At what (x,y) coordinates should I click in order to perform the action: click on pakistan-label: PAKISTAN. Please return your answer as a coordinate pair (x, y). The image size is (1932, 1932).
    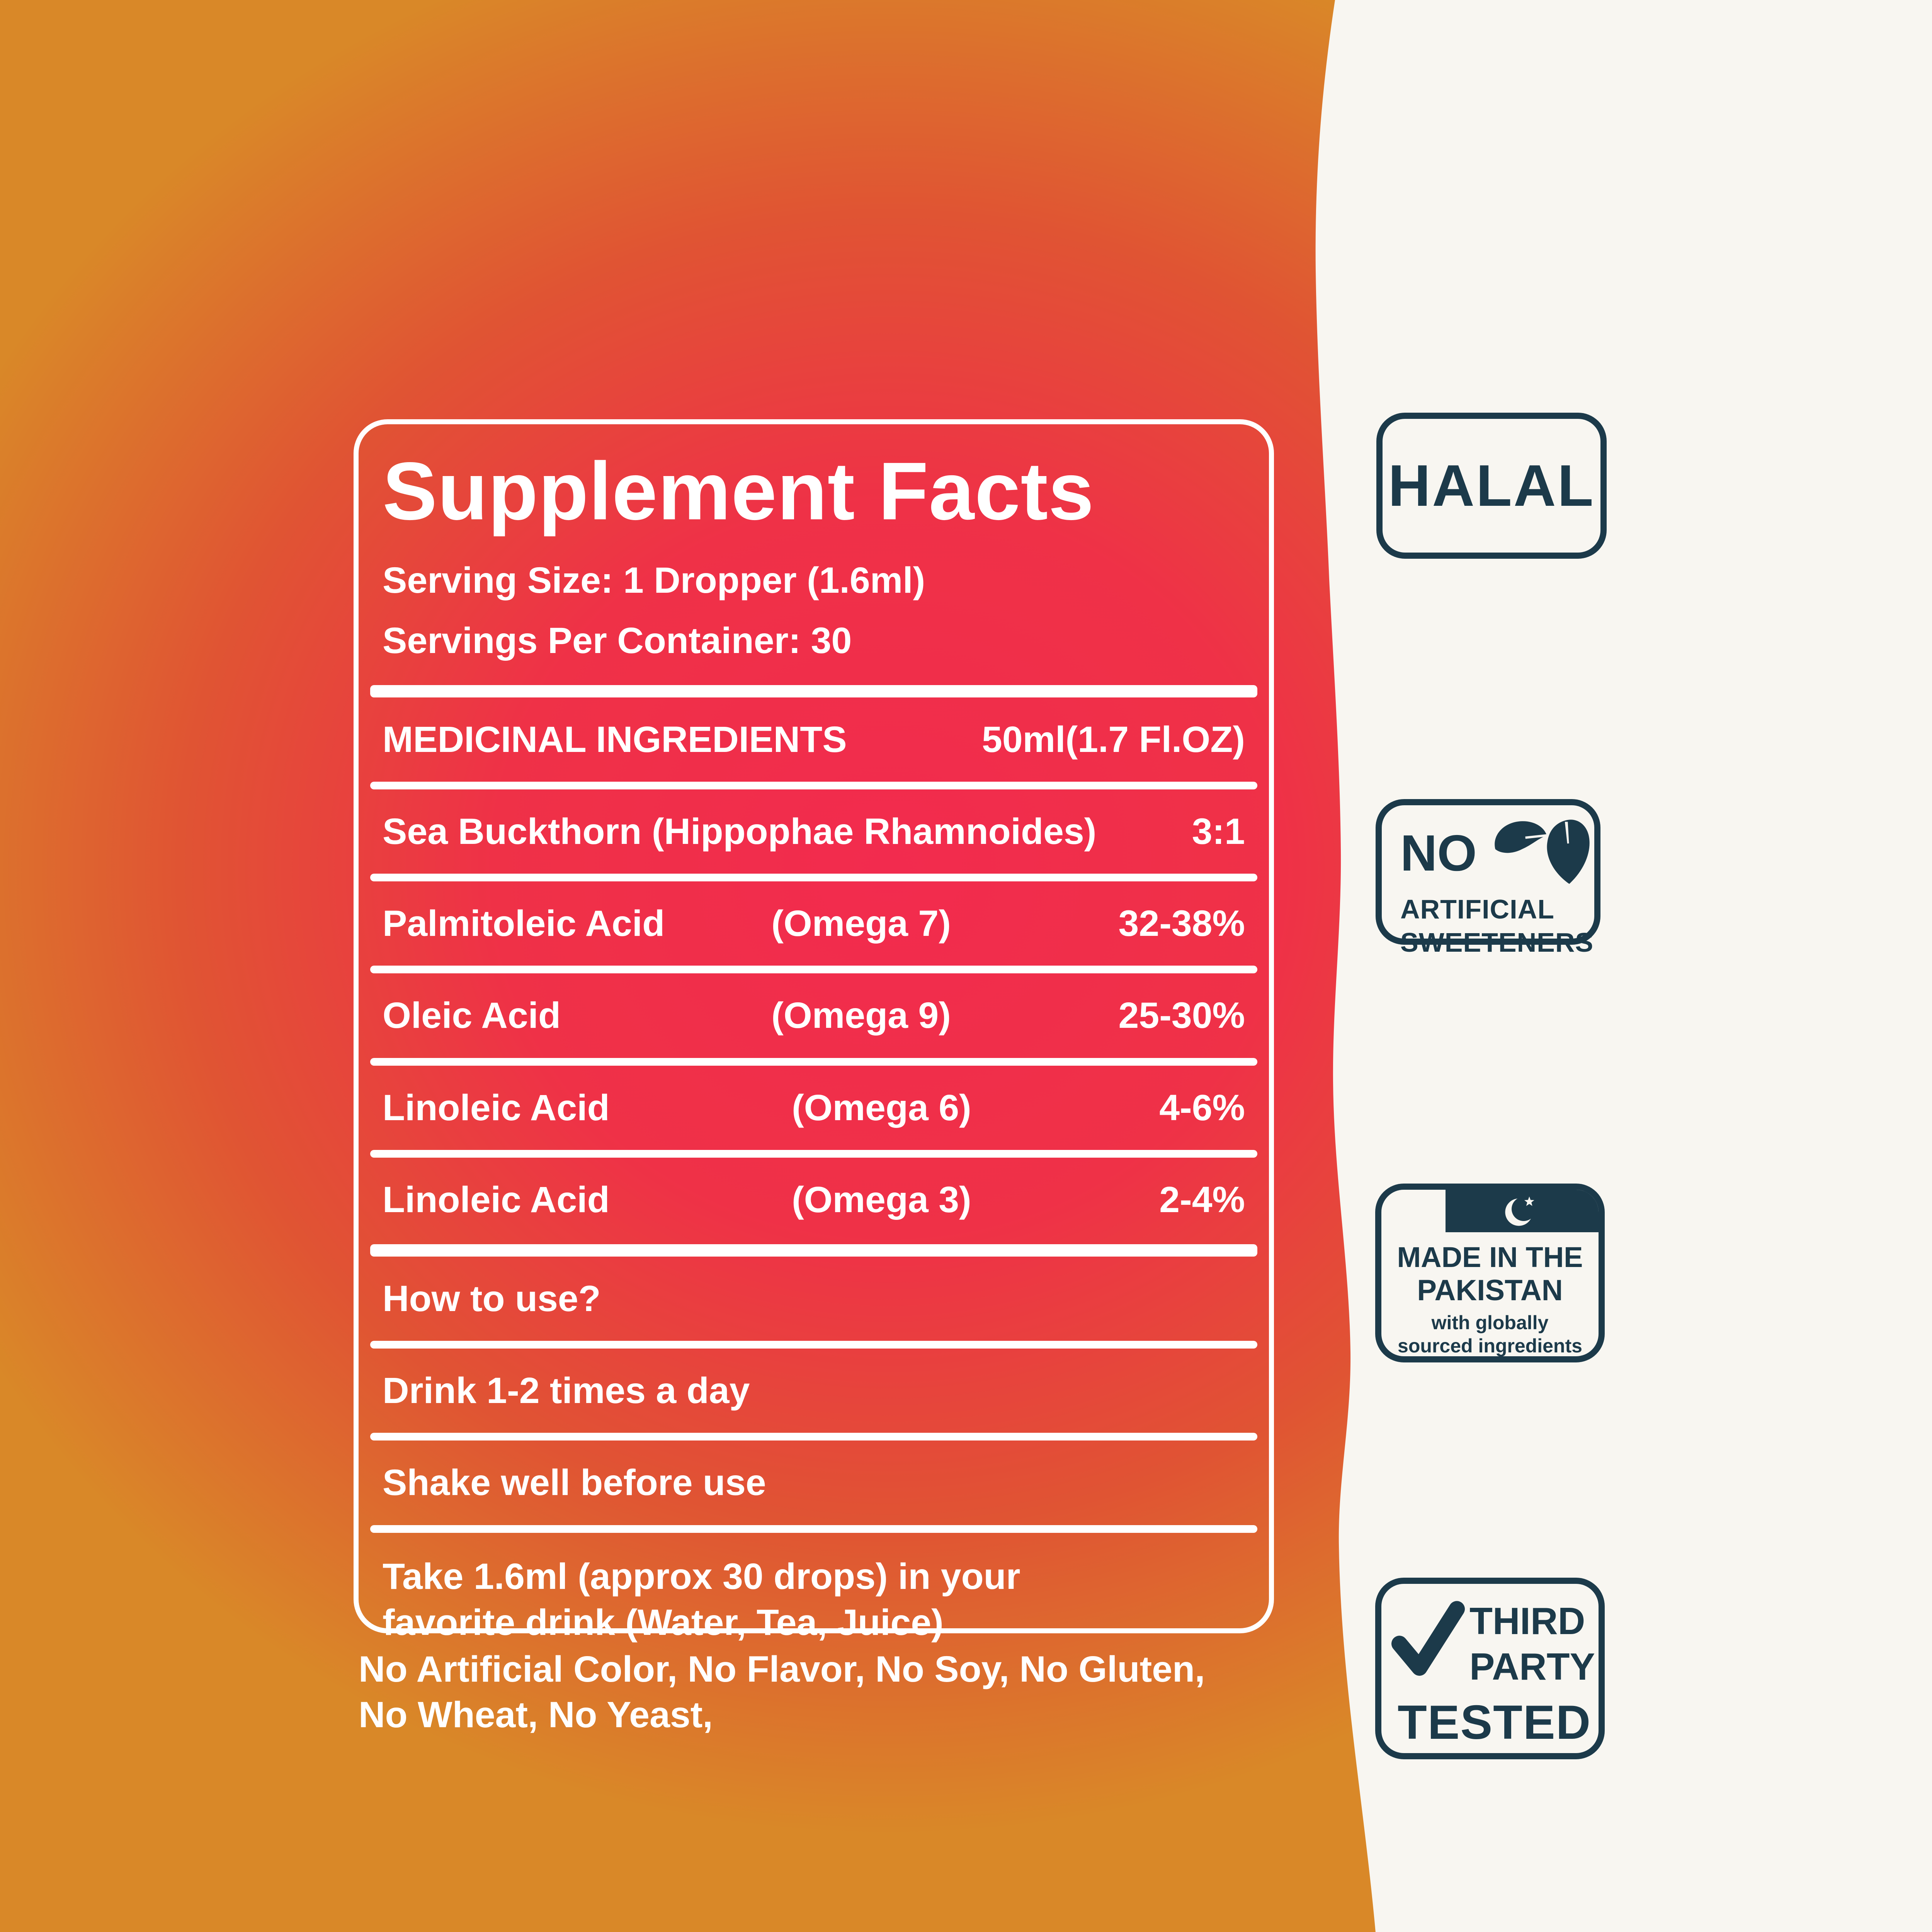
    Looking at the image, I should click on (1490, 1291).